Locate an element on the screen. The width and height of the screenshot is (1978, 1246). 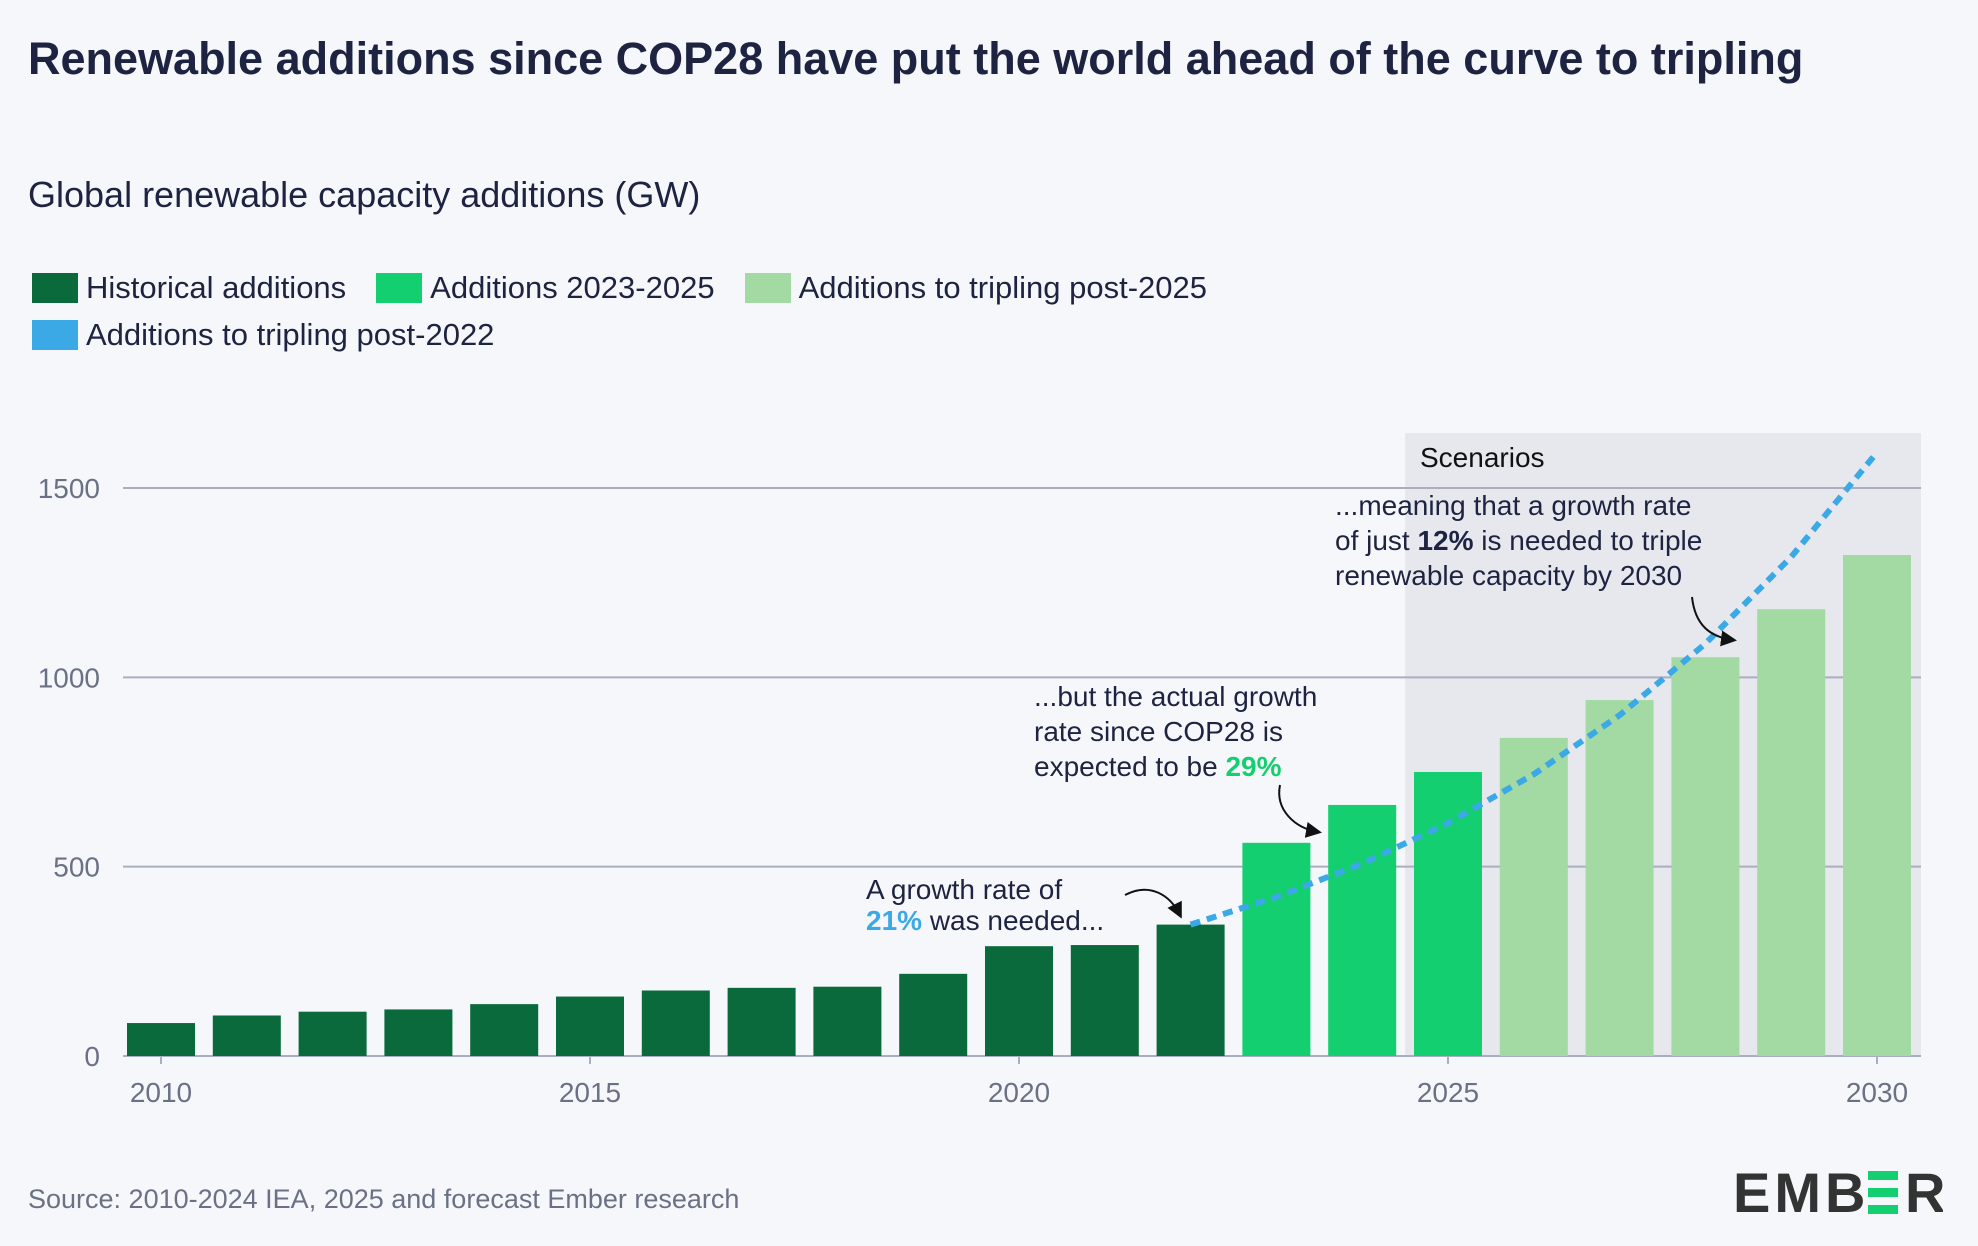
annotation-12-arrow is located at coordinates (1714, 621).